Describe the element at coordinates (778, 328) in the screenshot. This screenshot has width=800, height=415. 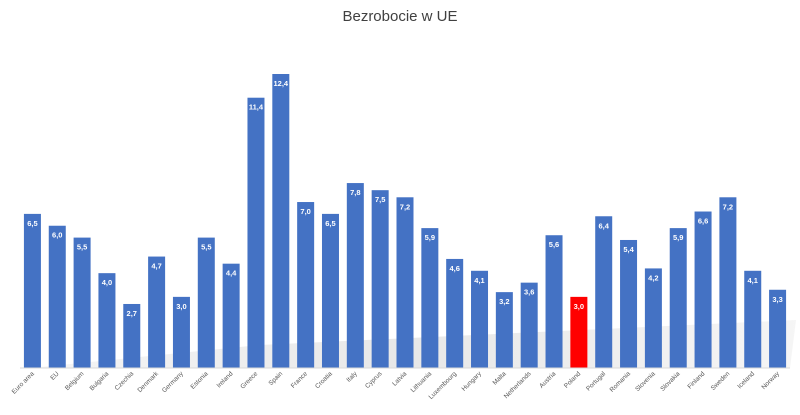
I see `bar-norway` at that location.